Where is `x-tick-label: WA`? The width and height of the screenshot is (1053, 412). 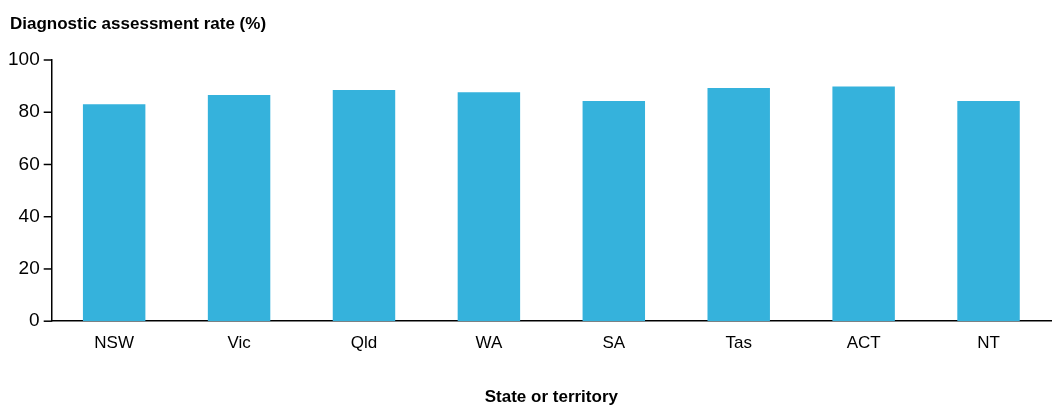 x-tick-label: WA is located at coordinates (489, 343).